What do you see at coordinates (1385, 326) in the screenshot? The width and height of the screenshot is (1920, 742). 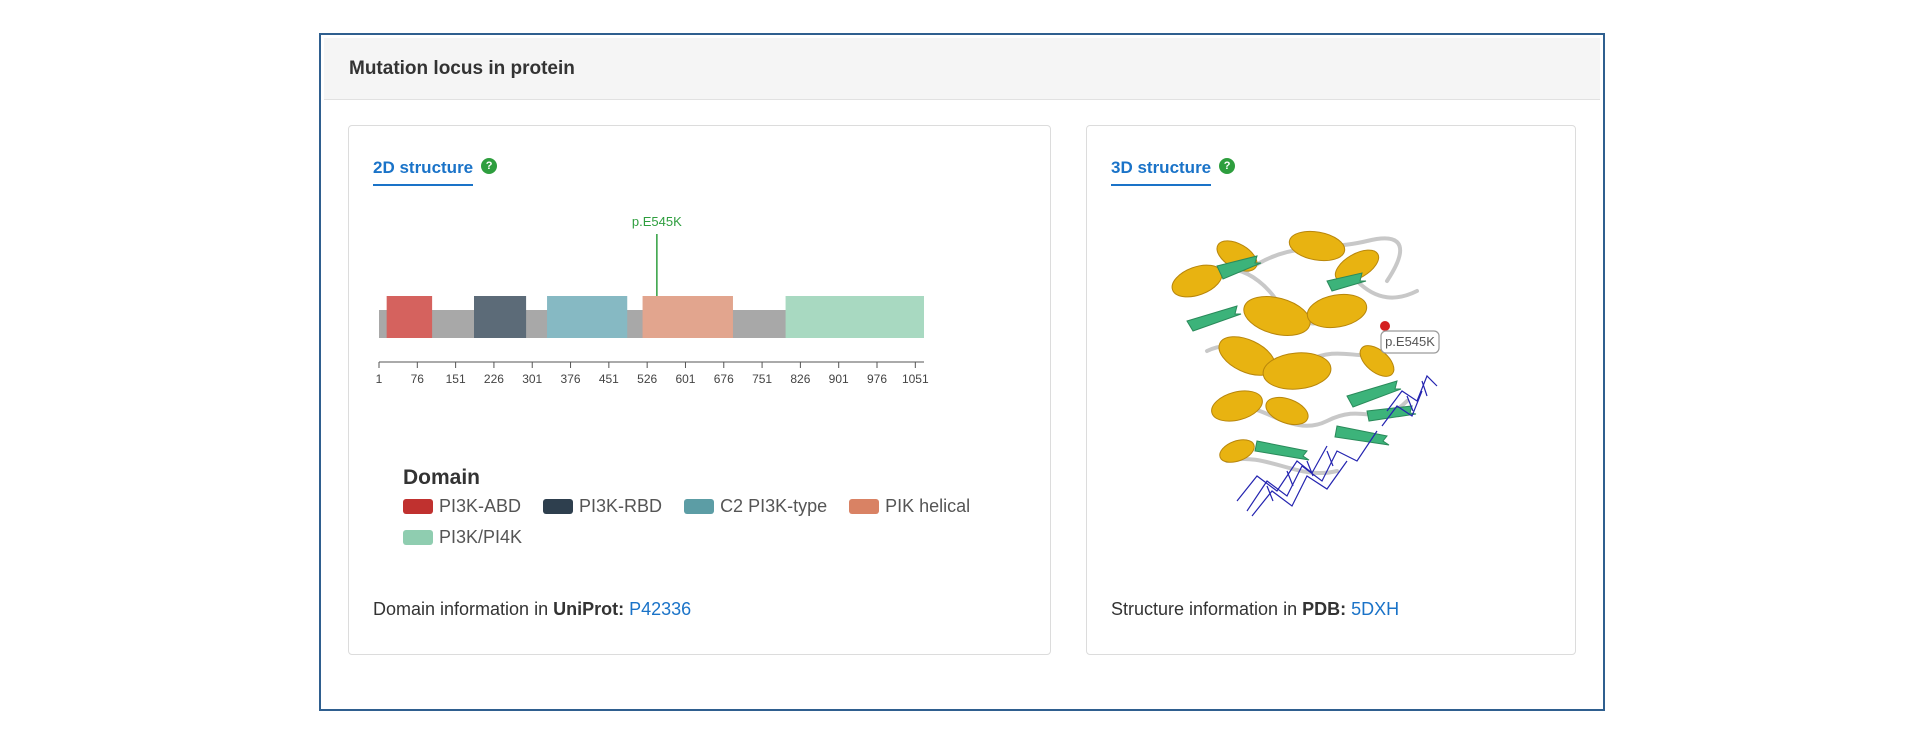 I see `mutation-site-marker` at bounding box center [1385, 326].